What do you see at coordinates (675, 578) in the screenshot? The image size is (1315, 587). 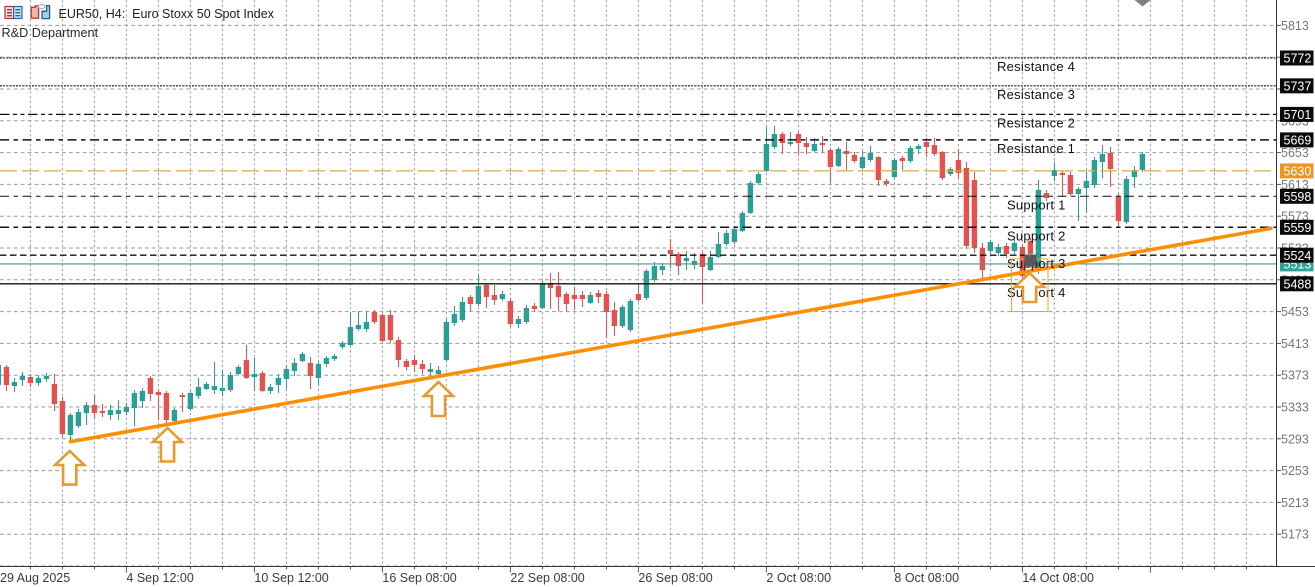 I see `svg-text: 26 Sep 08:00` at bounding box center [675, 578].